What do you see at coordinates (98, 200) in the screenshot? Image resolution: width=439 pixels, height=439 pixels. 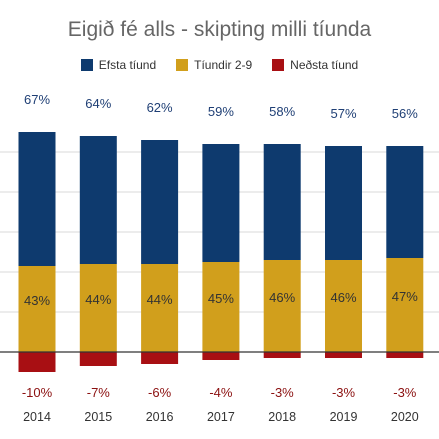 I see `bar-efsta-2015` at bounding box center [98, 200].